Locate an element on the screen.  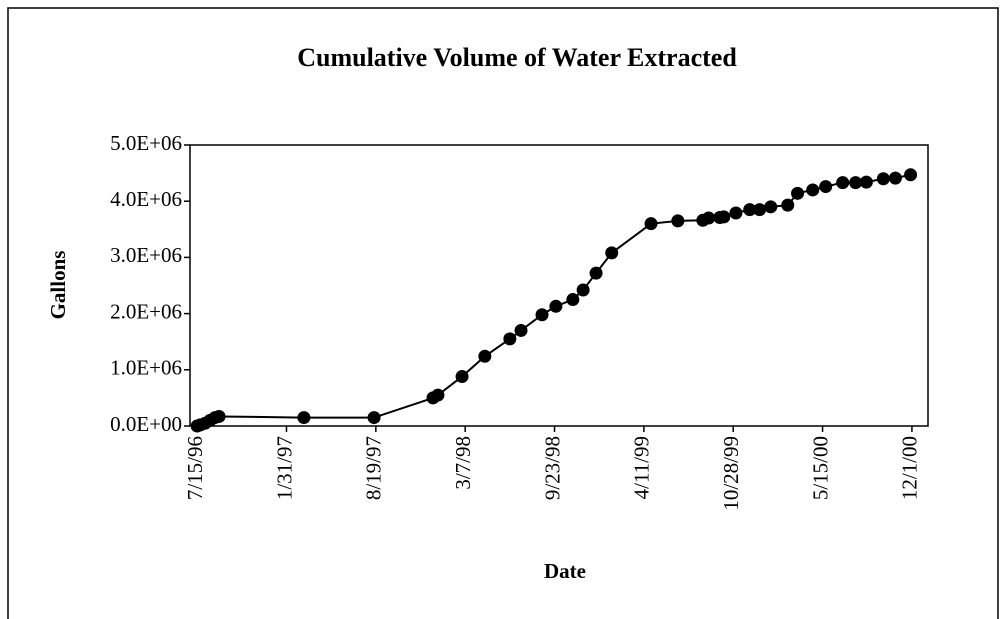
y-tick-label: 5.0E+06 is located at coordinates (146, 143).